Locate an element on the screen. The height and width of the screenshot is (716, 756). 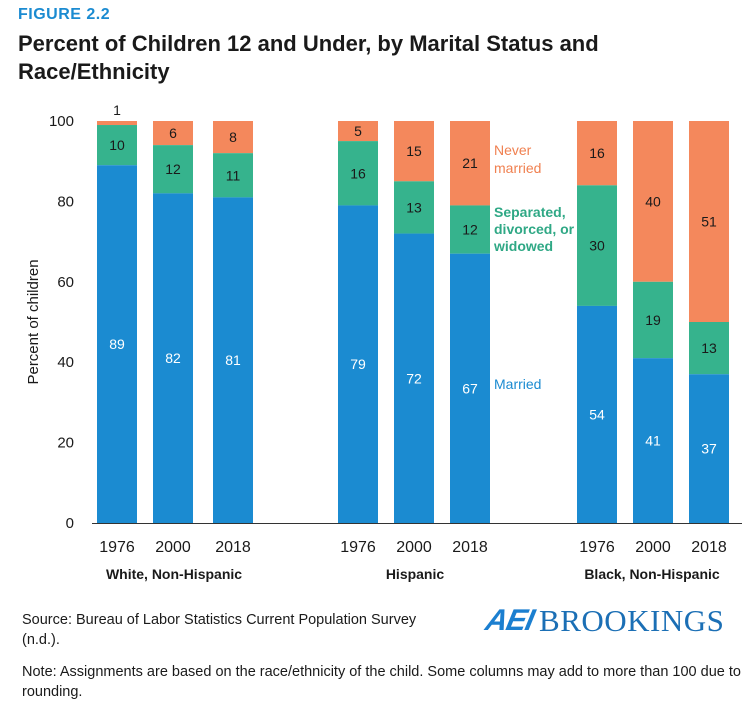
group-label: Black, Non-Hispanic is located at coordinates (652, 574).